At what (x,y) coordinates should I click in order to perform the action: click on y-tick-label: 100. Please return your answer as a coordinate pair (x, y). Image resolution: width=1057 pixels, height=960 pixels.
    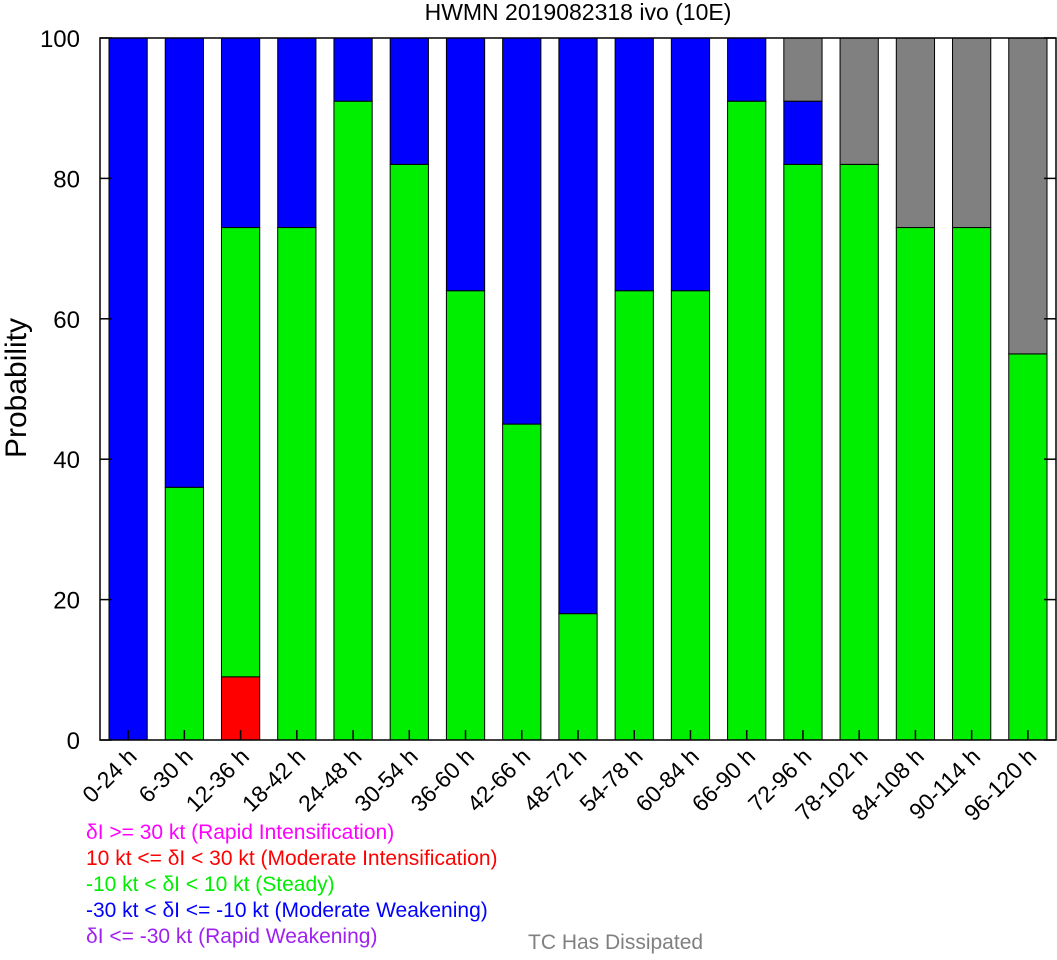
    Looking at the image, I should click on (60, 39).